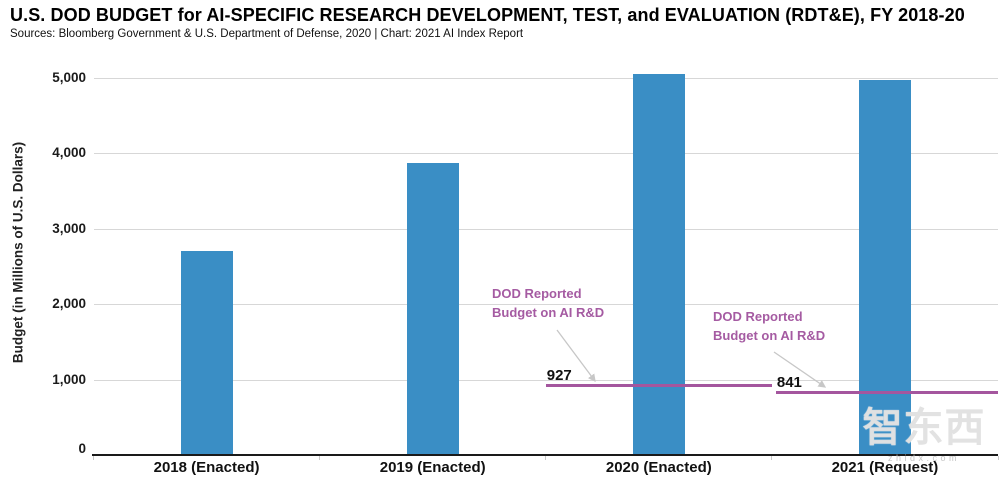 The height and width of the screenshot is (484, 1000). What do you see at coordinates (559, 376) in the screenshot?
I see `reported-budget-value: 927` at bounding box center [559, 376].